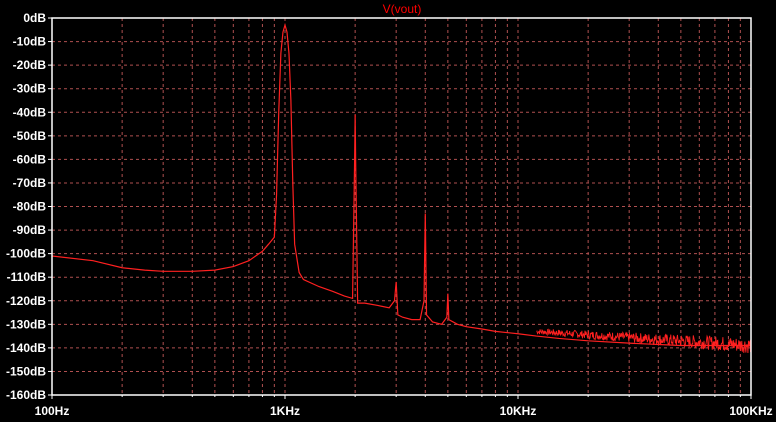  I want to click on y-tick-label: -90dB, so click(30, 230).